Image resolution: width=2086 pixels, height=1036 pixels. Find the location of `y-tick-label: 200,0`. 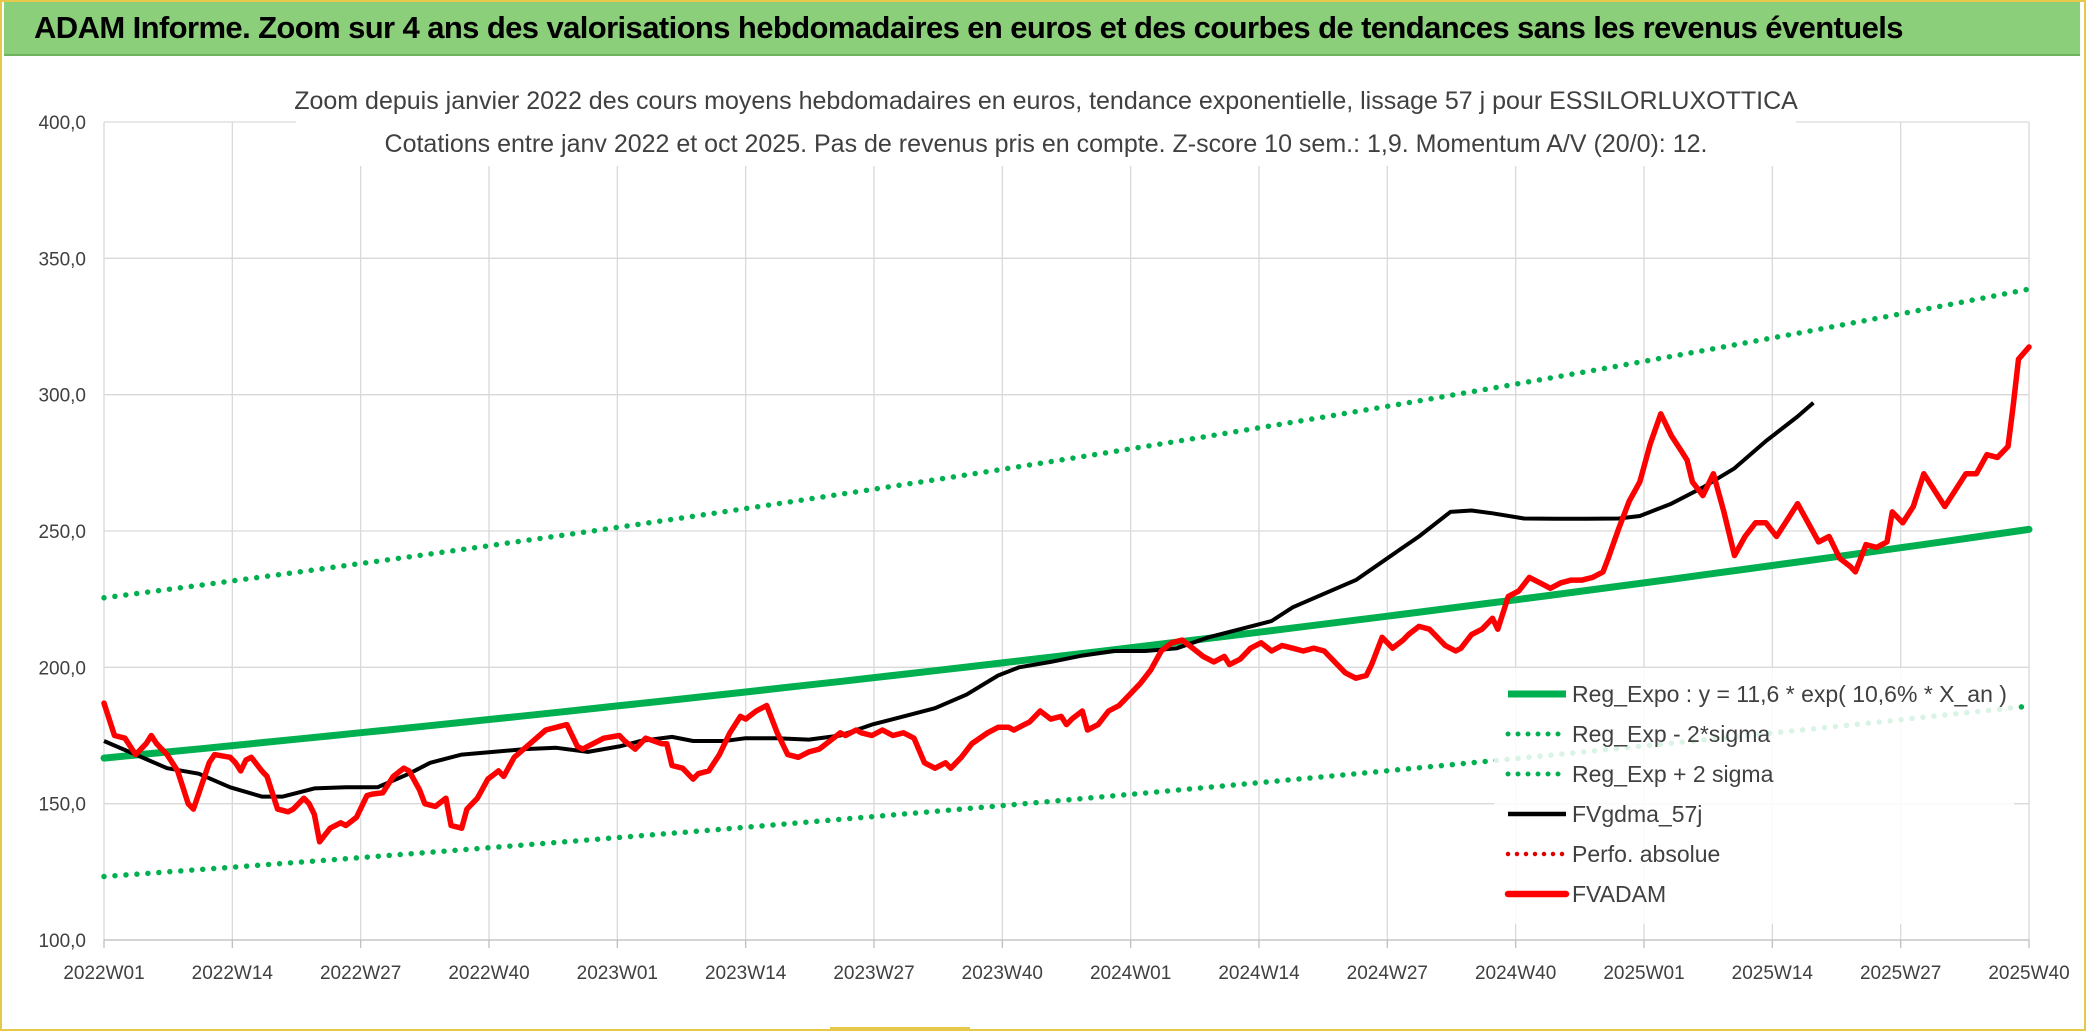

y-tick-label: 200,0 is located at coordinates (62, 668).